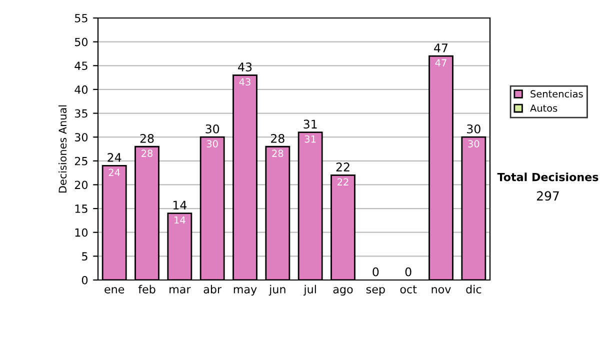  Describe the element at coordinates (343, 167) in the screenshot. I see `total-label: 22` at that location.